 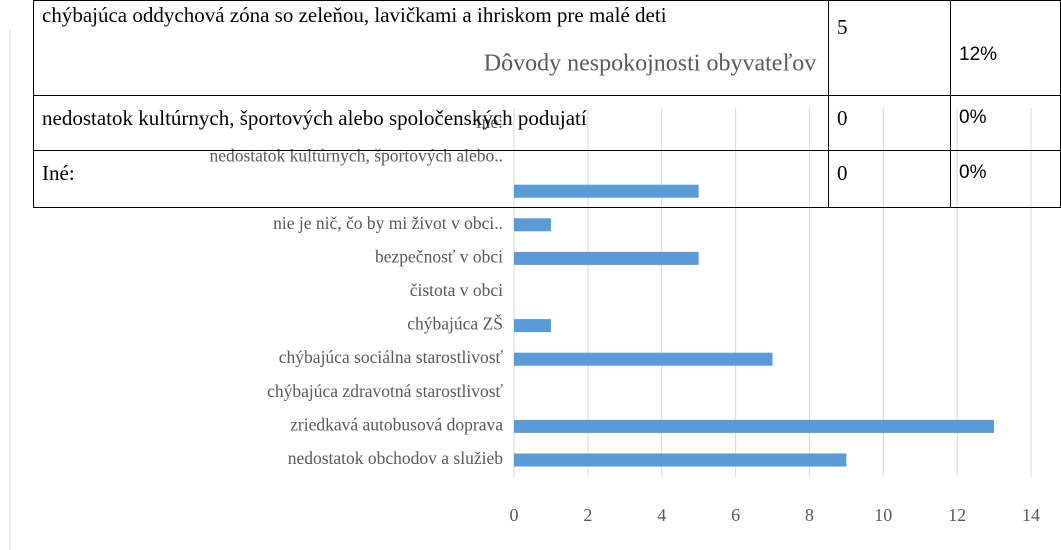 I want to click on x-tick-label: 8, so click(x=809, y=515).